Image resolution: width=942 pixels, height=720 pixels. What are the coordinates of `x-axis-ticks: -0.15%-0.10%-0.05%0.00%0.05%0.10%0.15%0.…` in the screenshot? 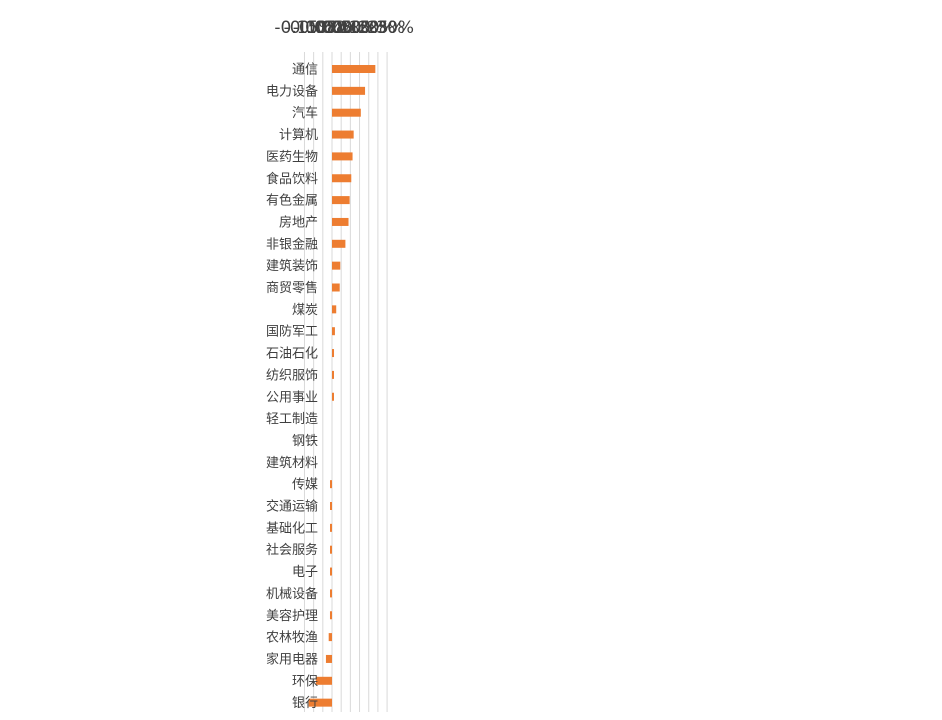 It's located at (344, 28).